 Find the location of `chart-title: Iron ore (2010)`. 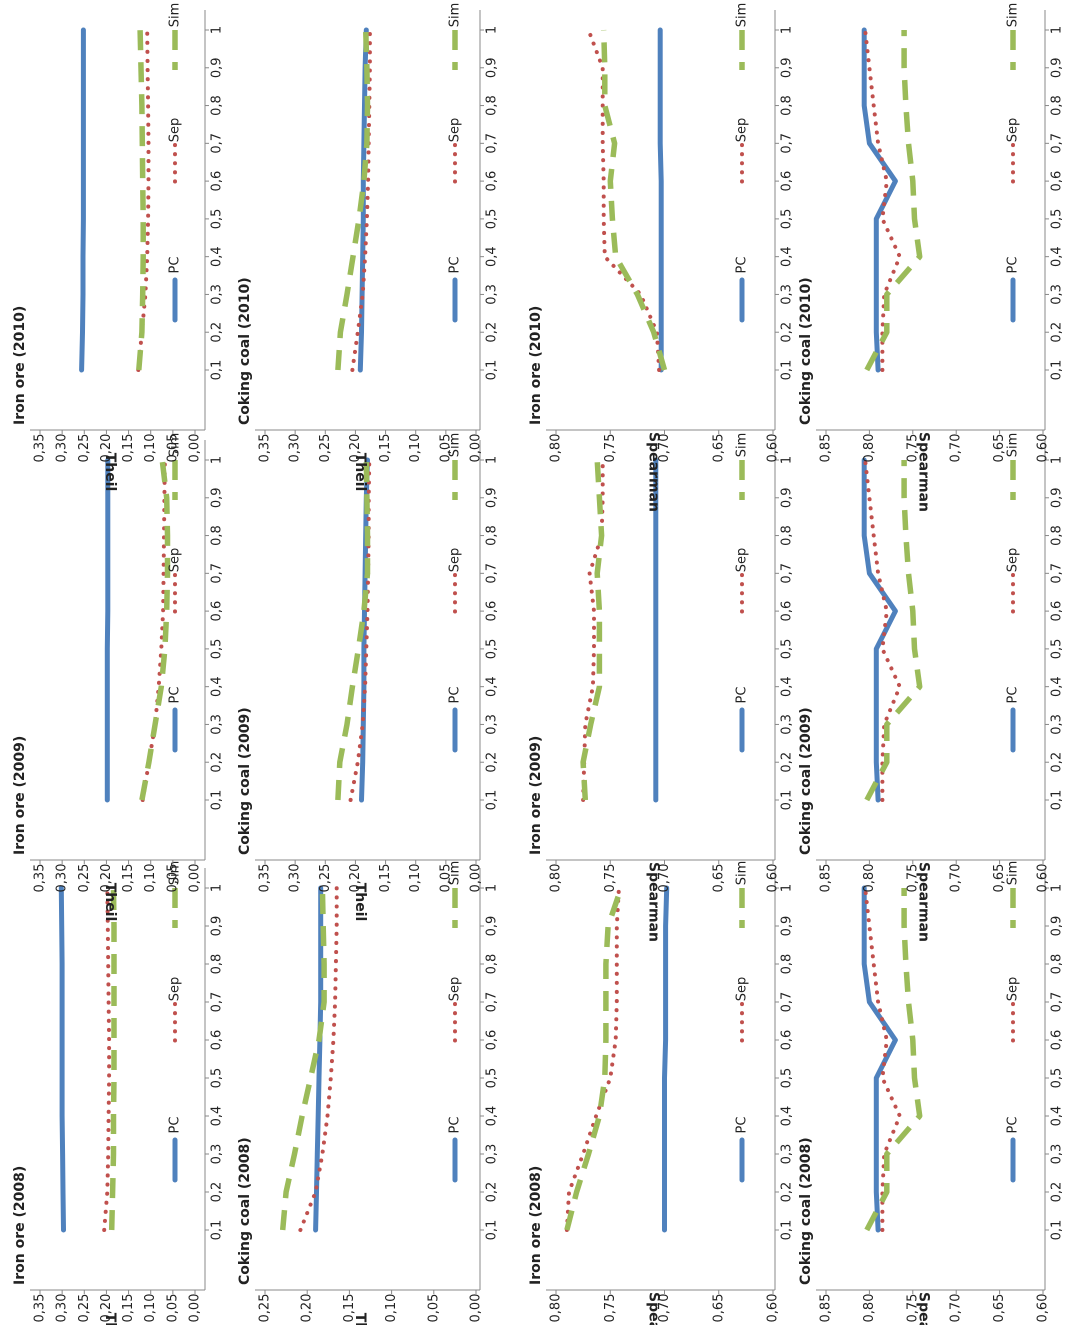

chart-title: Iron ore (2010) is located at coordinates (536, 365).